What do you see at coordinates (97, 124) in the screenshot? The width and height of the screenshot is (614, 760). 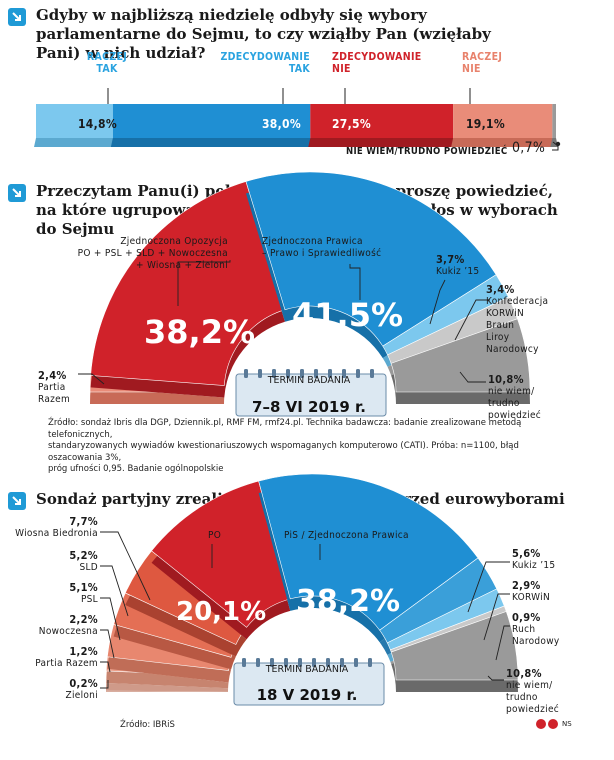 I see `value-raczej-tak: 14,8%` at bounding box center [97, 124].